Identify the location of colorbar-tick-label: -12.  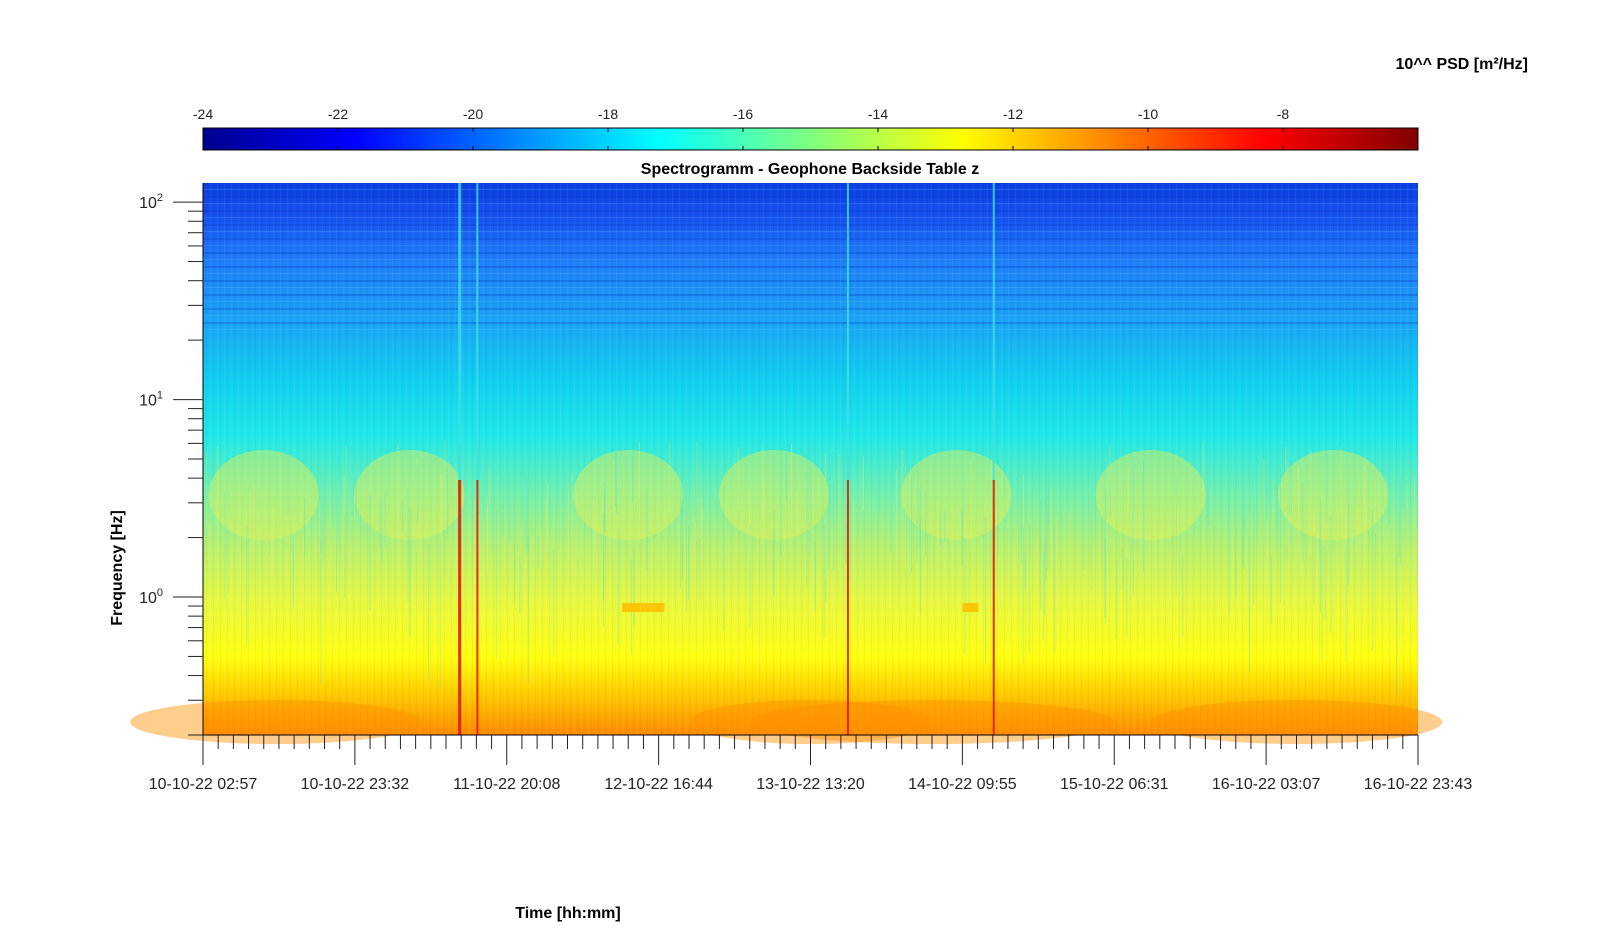
(1013, 114).